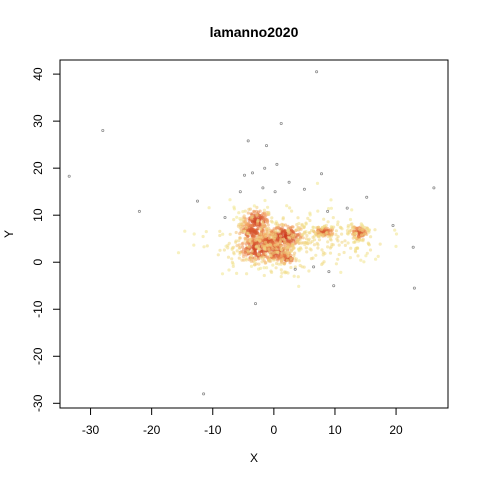 The image size is (480, 480). Describe the element at coordinates (254, 32) in the screenshot. I see `chart-title: lamanno2020` at that location.